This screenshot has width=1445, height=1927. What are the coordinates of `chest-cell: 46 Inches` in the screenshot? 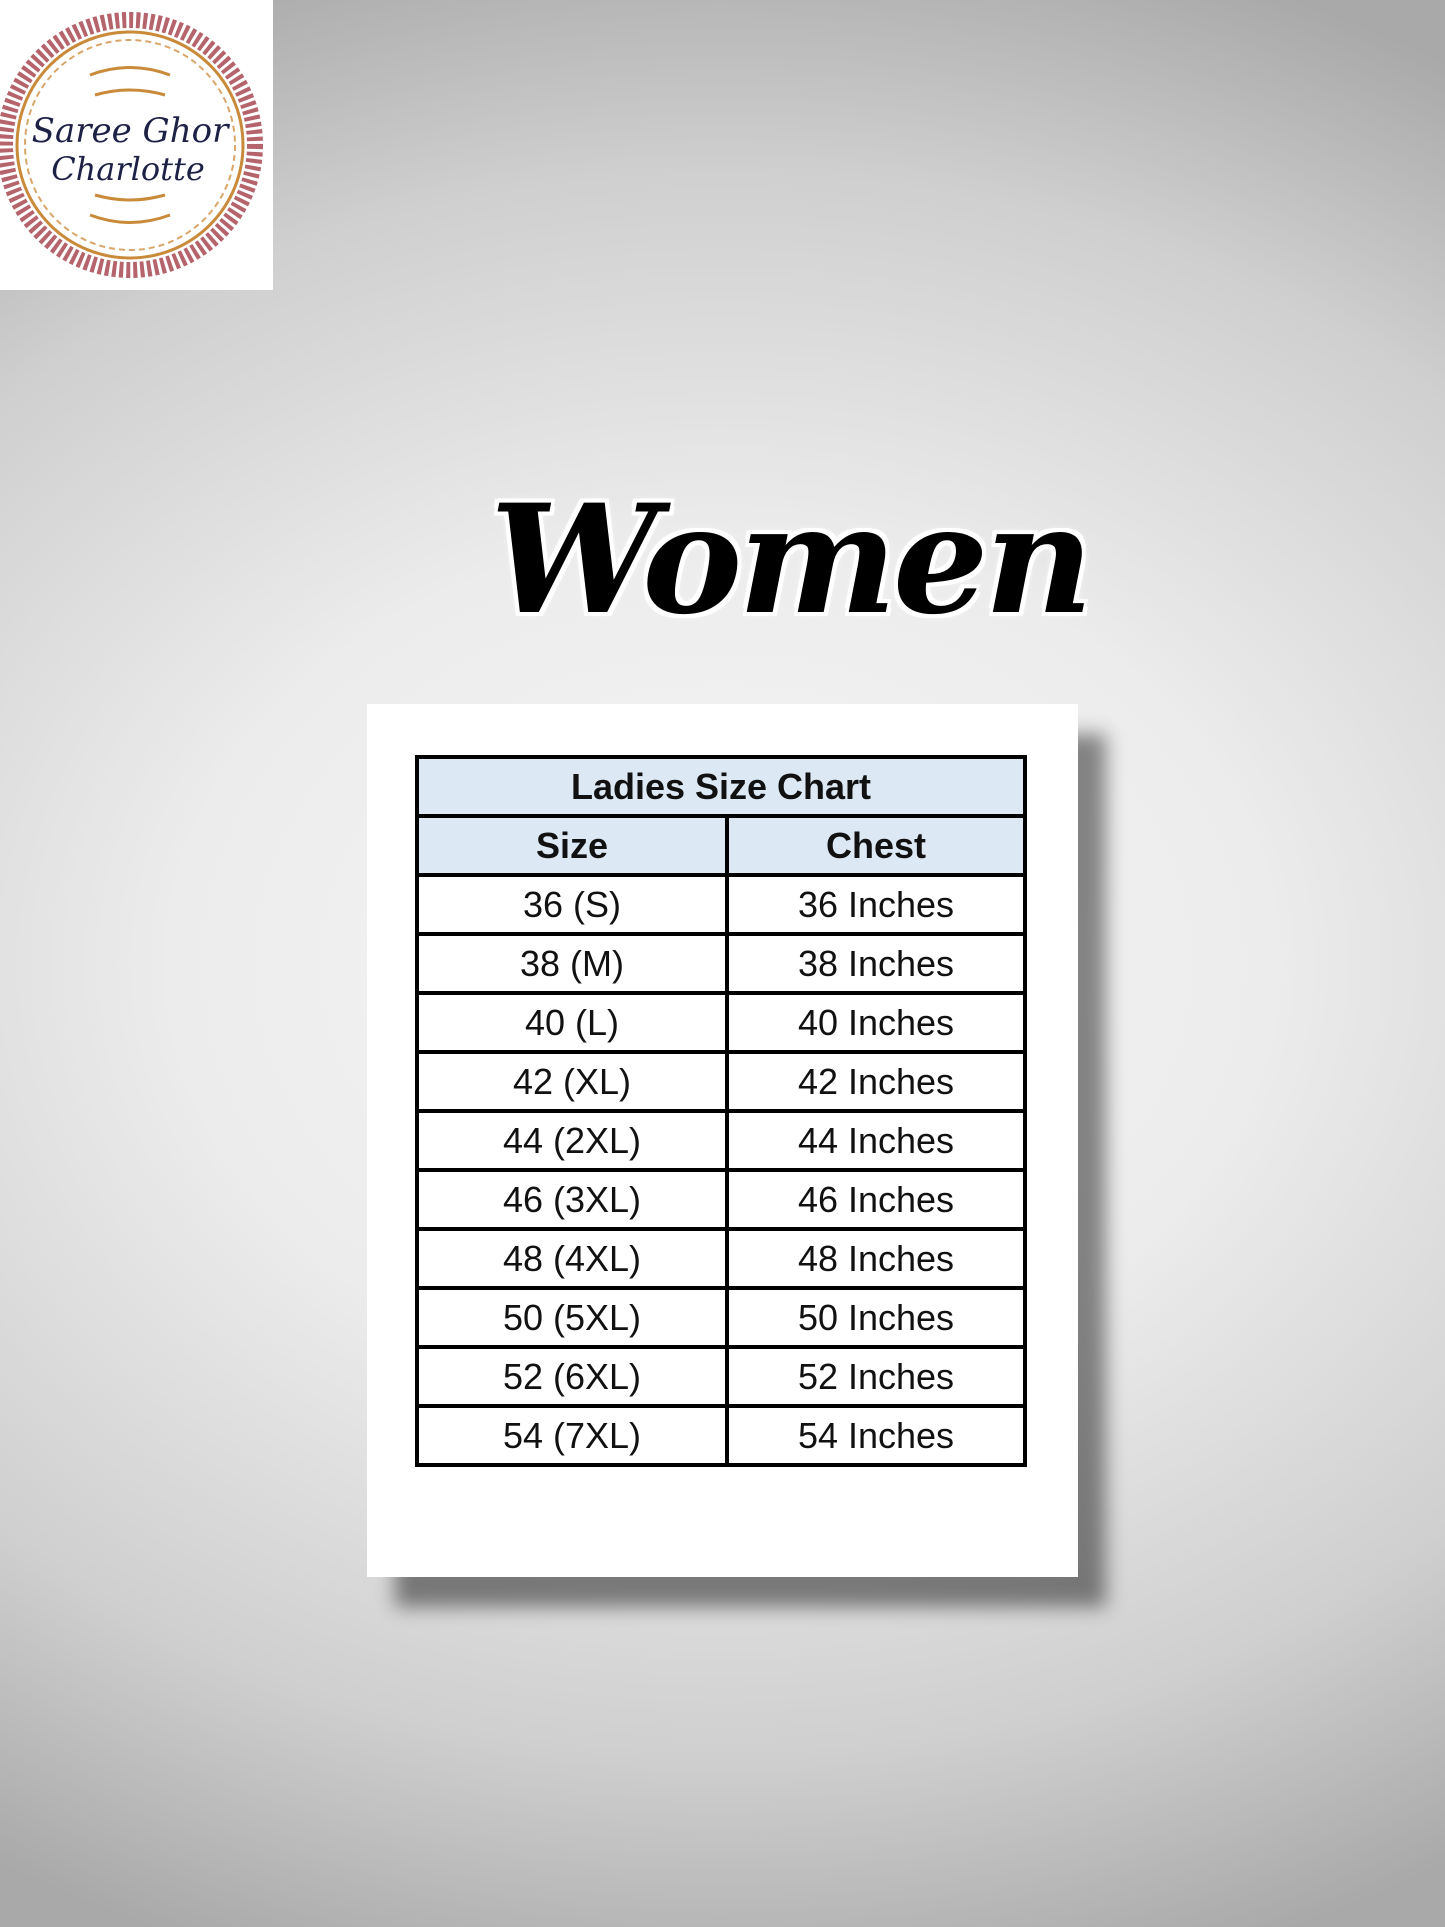 It's located at (876, 1199).